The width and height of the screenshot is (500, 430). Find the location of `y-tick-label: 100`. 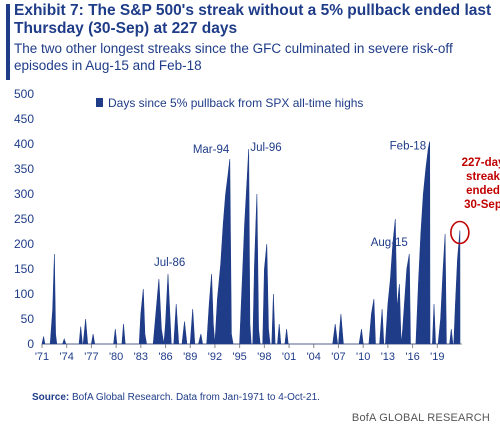

y-tick-label: 100 is located at coordinates (24, 294).